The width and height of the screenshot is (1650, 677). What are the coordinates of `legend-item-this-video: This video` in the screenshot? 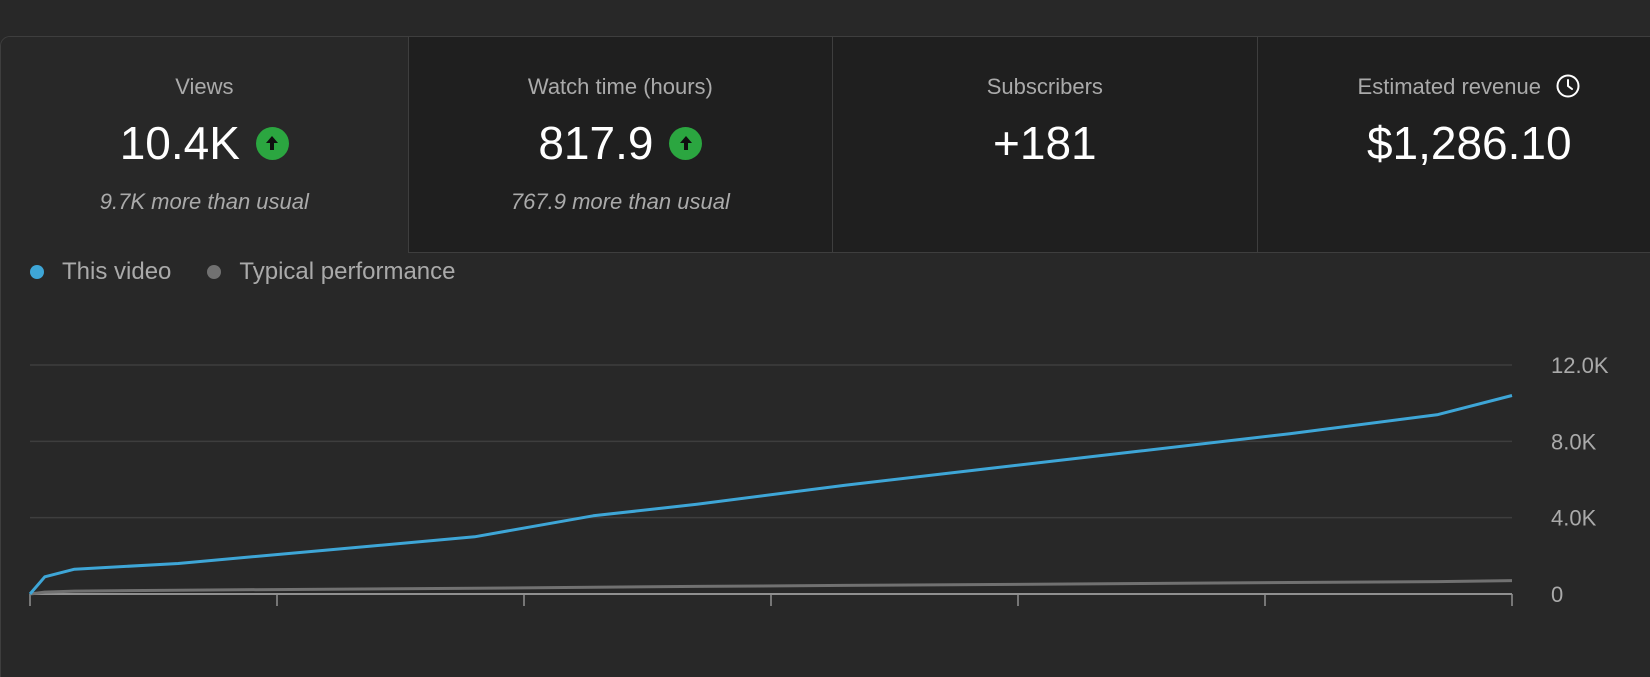 It's located at (100, 272).